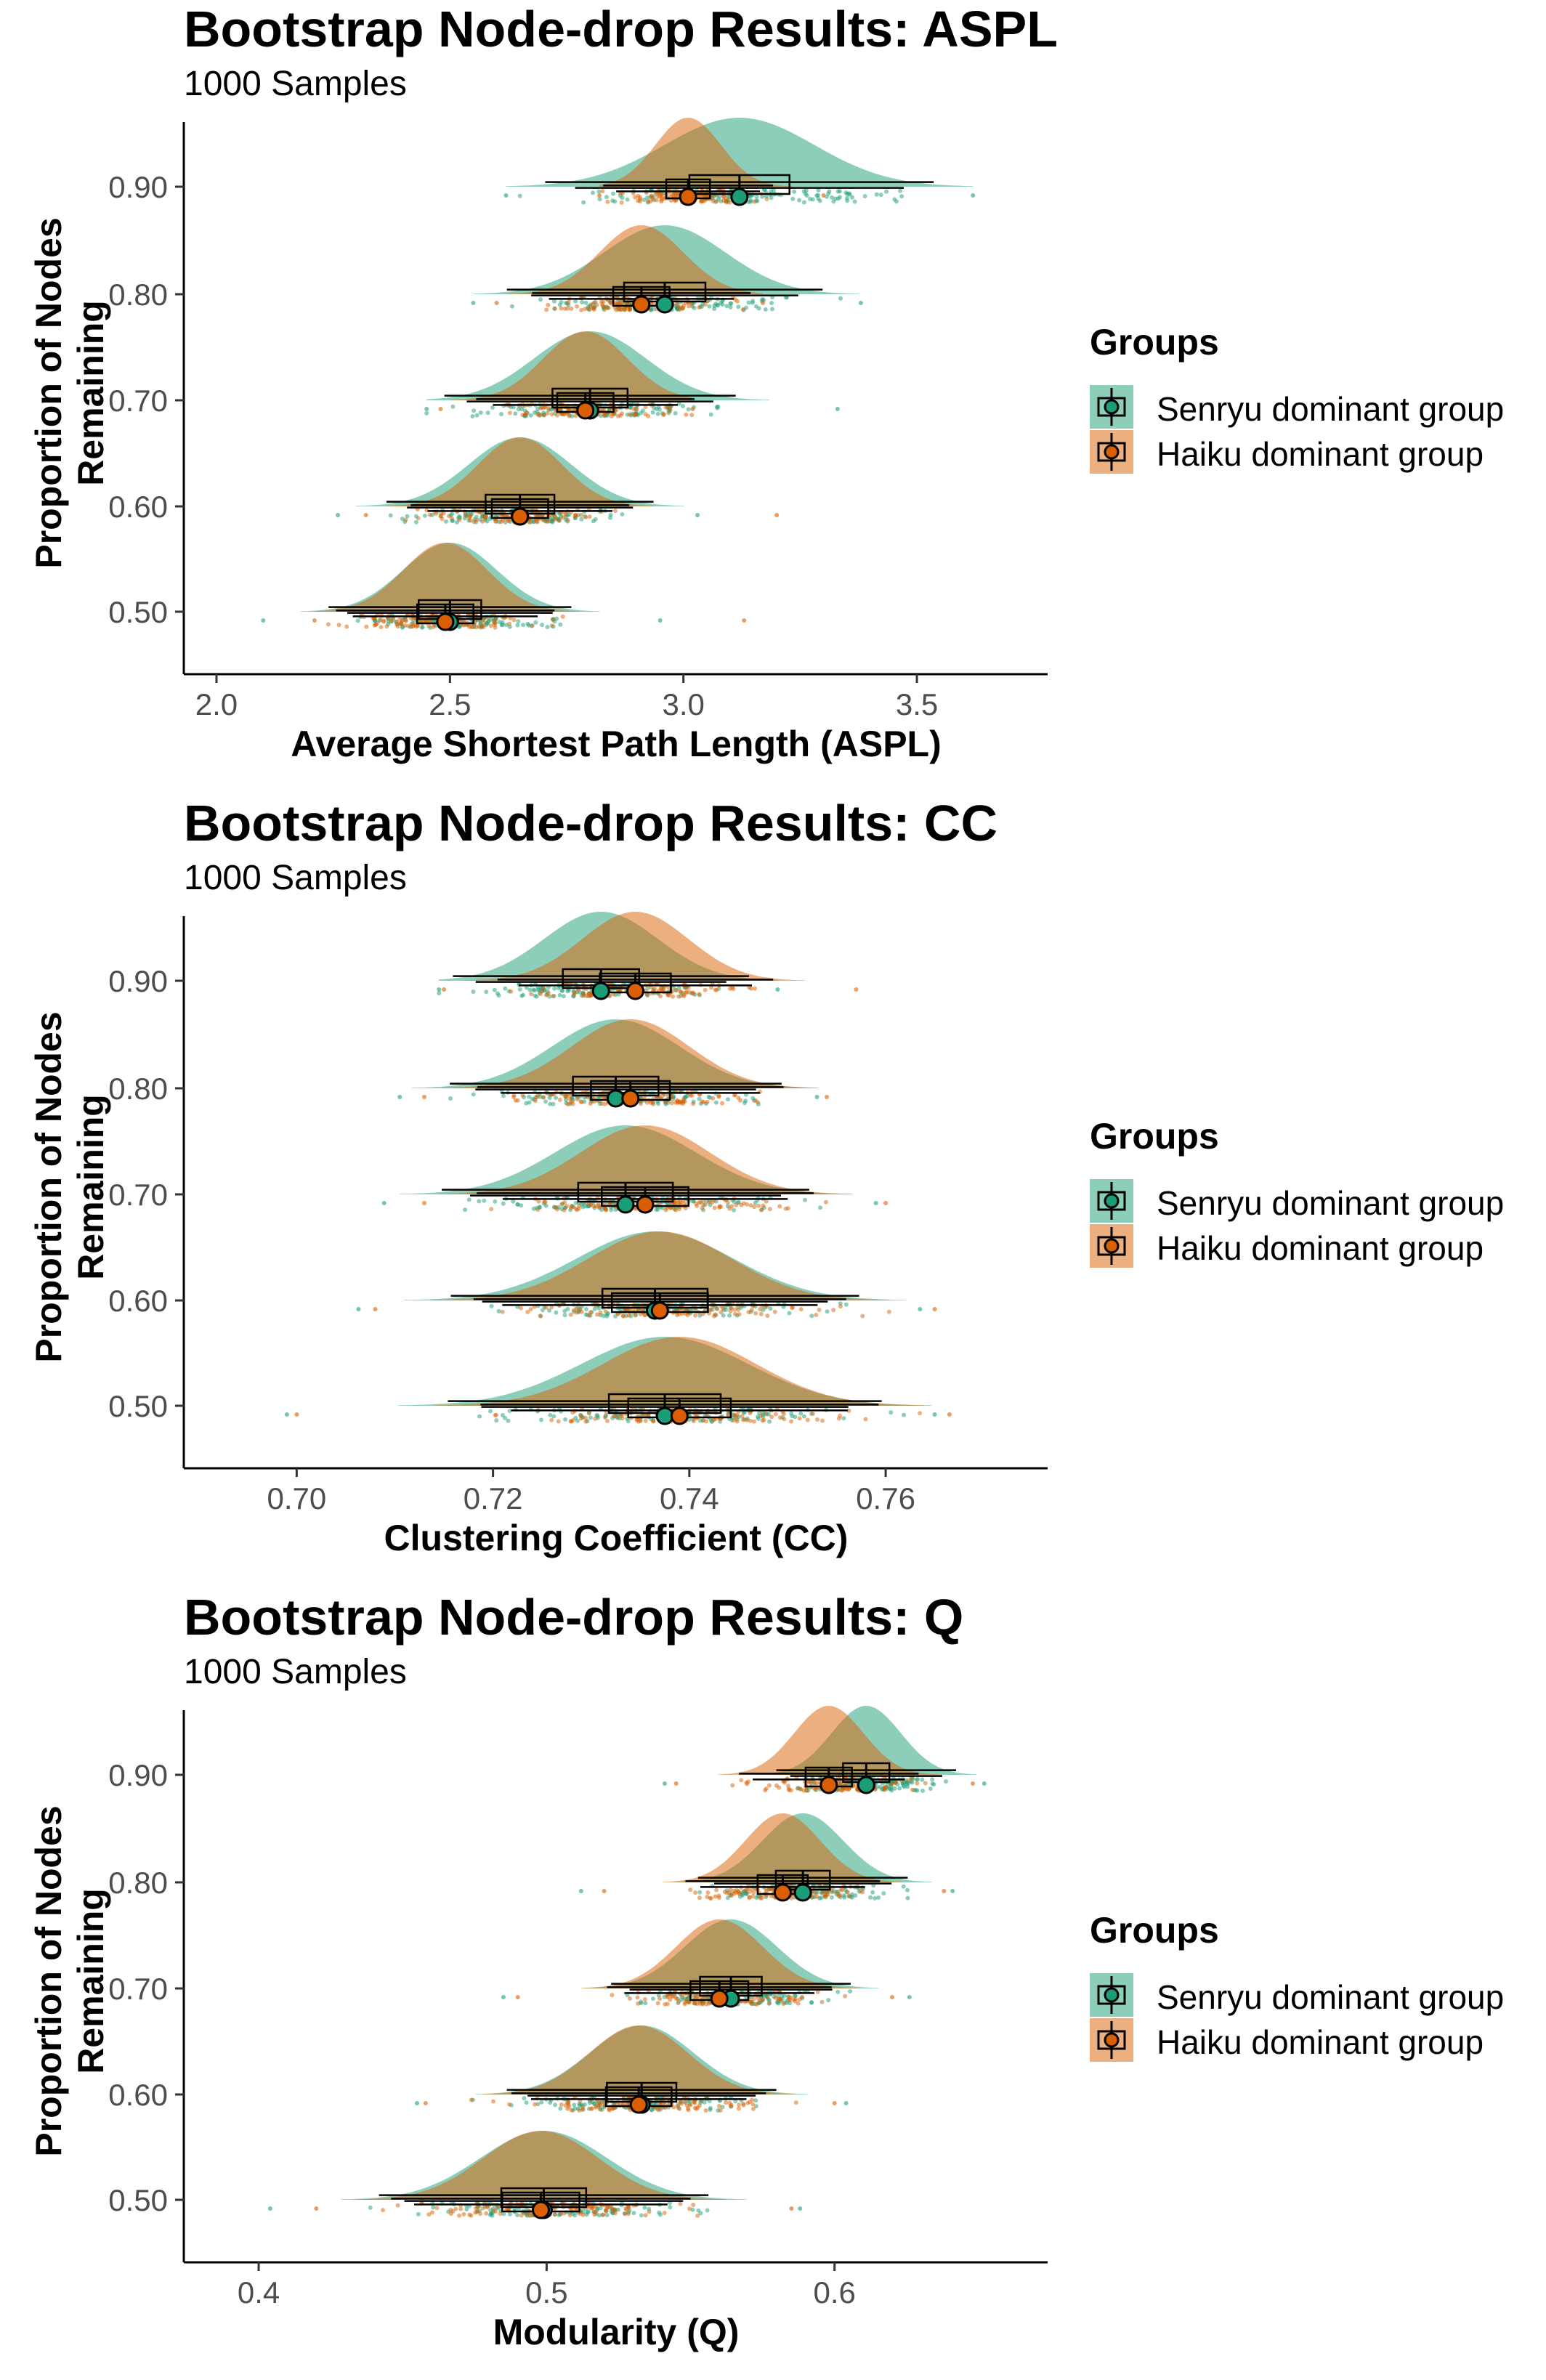 The height and width of the screenshot is (2380, 1546). What do you see at coordinates (541, 2165) in the screenshot?
I see `cloud-haiku-0.50` at bounding box center [541, 2165].